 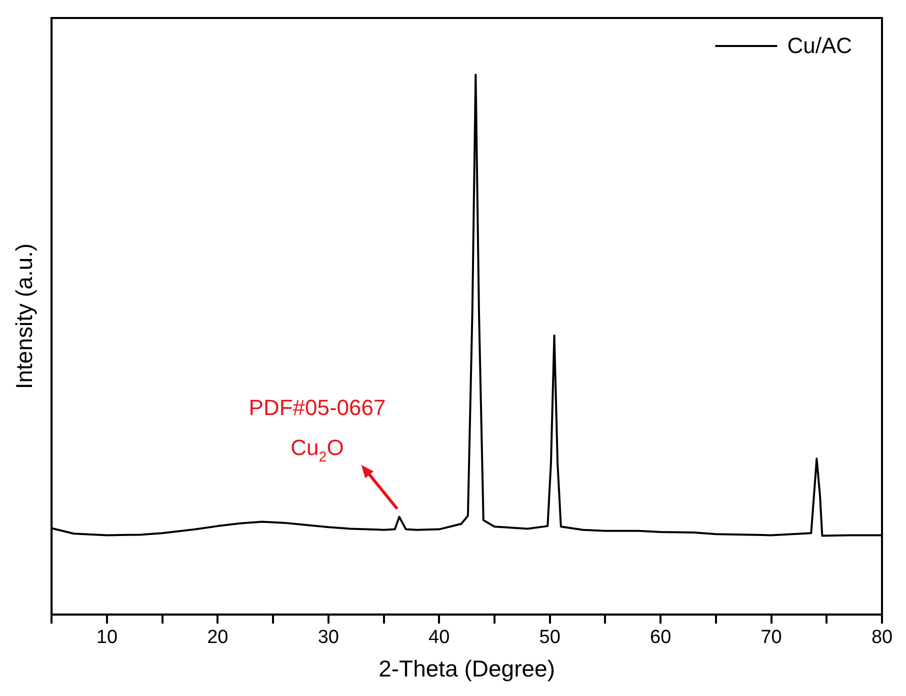 What do you see at coordinates (24, 316) in the screenshot?
I see `y-axis-title: Intensity (a.u.)` at bounding box center [24, 316].